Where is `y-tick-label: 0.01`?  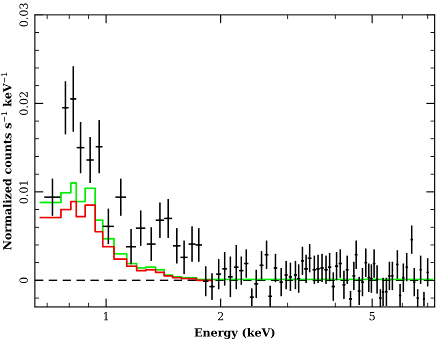 y-tick-label: 0.01 is located at coordinates (23, 192).